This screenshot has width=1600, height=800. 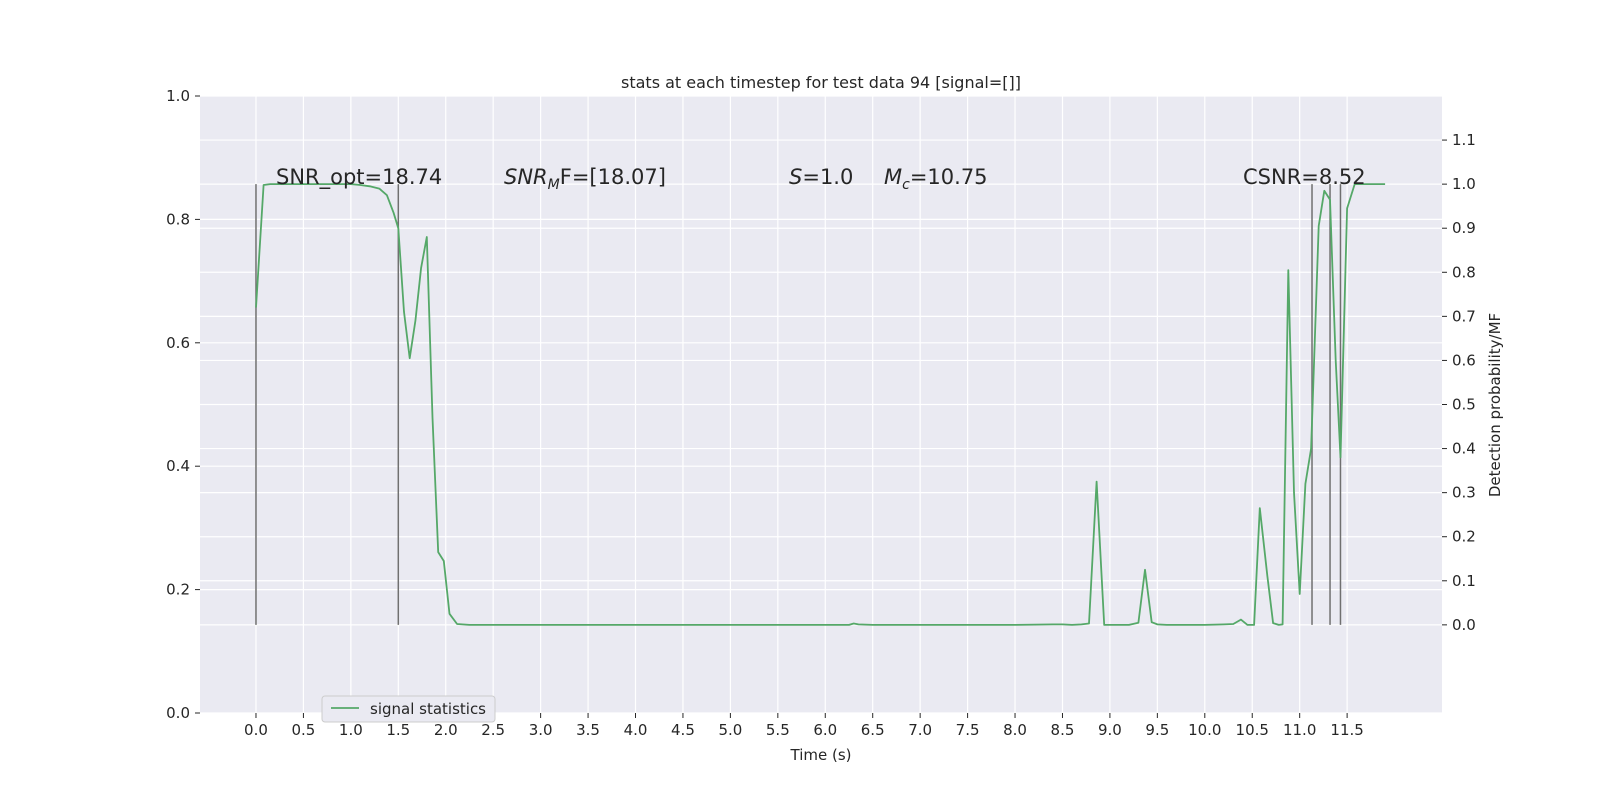 What do you see at coordinates (936, 179) in the screenshot?
I see `annotation-mc: Mc=10.75` at bounding box center [936, 179].